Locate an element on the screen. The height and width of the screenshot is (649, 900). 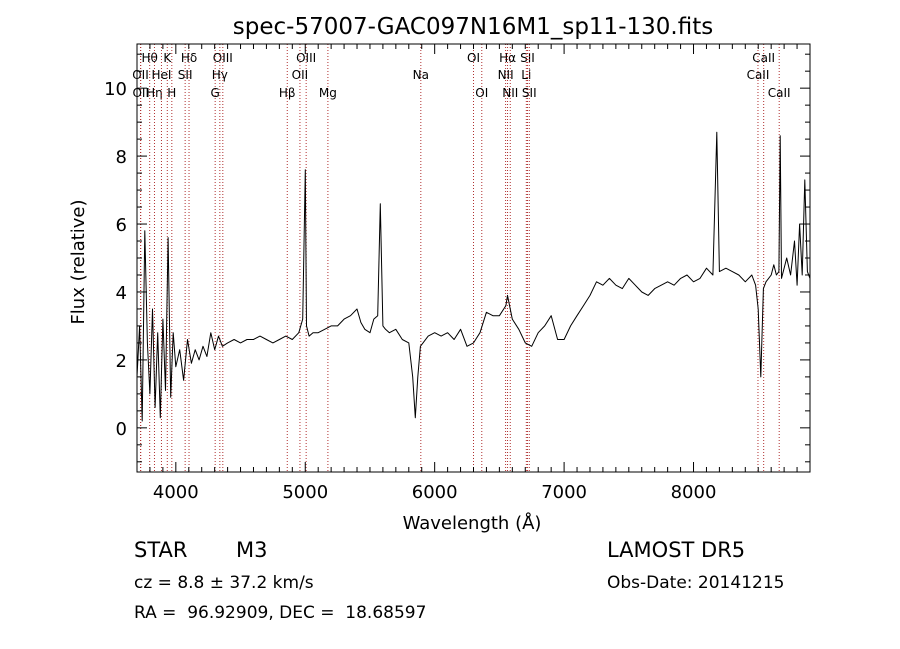
y-tick-label: 10 is located at coordinates (115, 89).